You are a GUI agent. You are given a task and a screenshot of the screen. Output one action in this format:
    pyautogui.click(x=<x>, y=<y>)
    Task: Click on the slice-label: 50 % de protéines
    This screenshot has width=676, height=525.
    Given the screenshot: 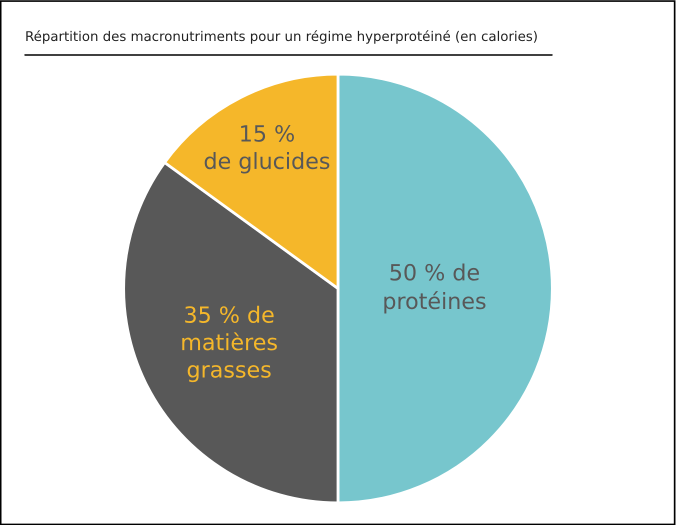 What is the action you would take?
    pyautogui.click(x=435, y=288)
    